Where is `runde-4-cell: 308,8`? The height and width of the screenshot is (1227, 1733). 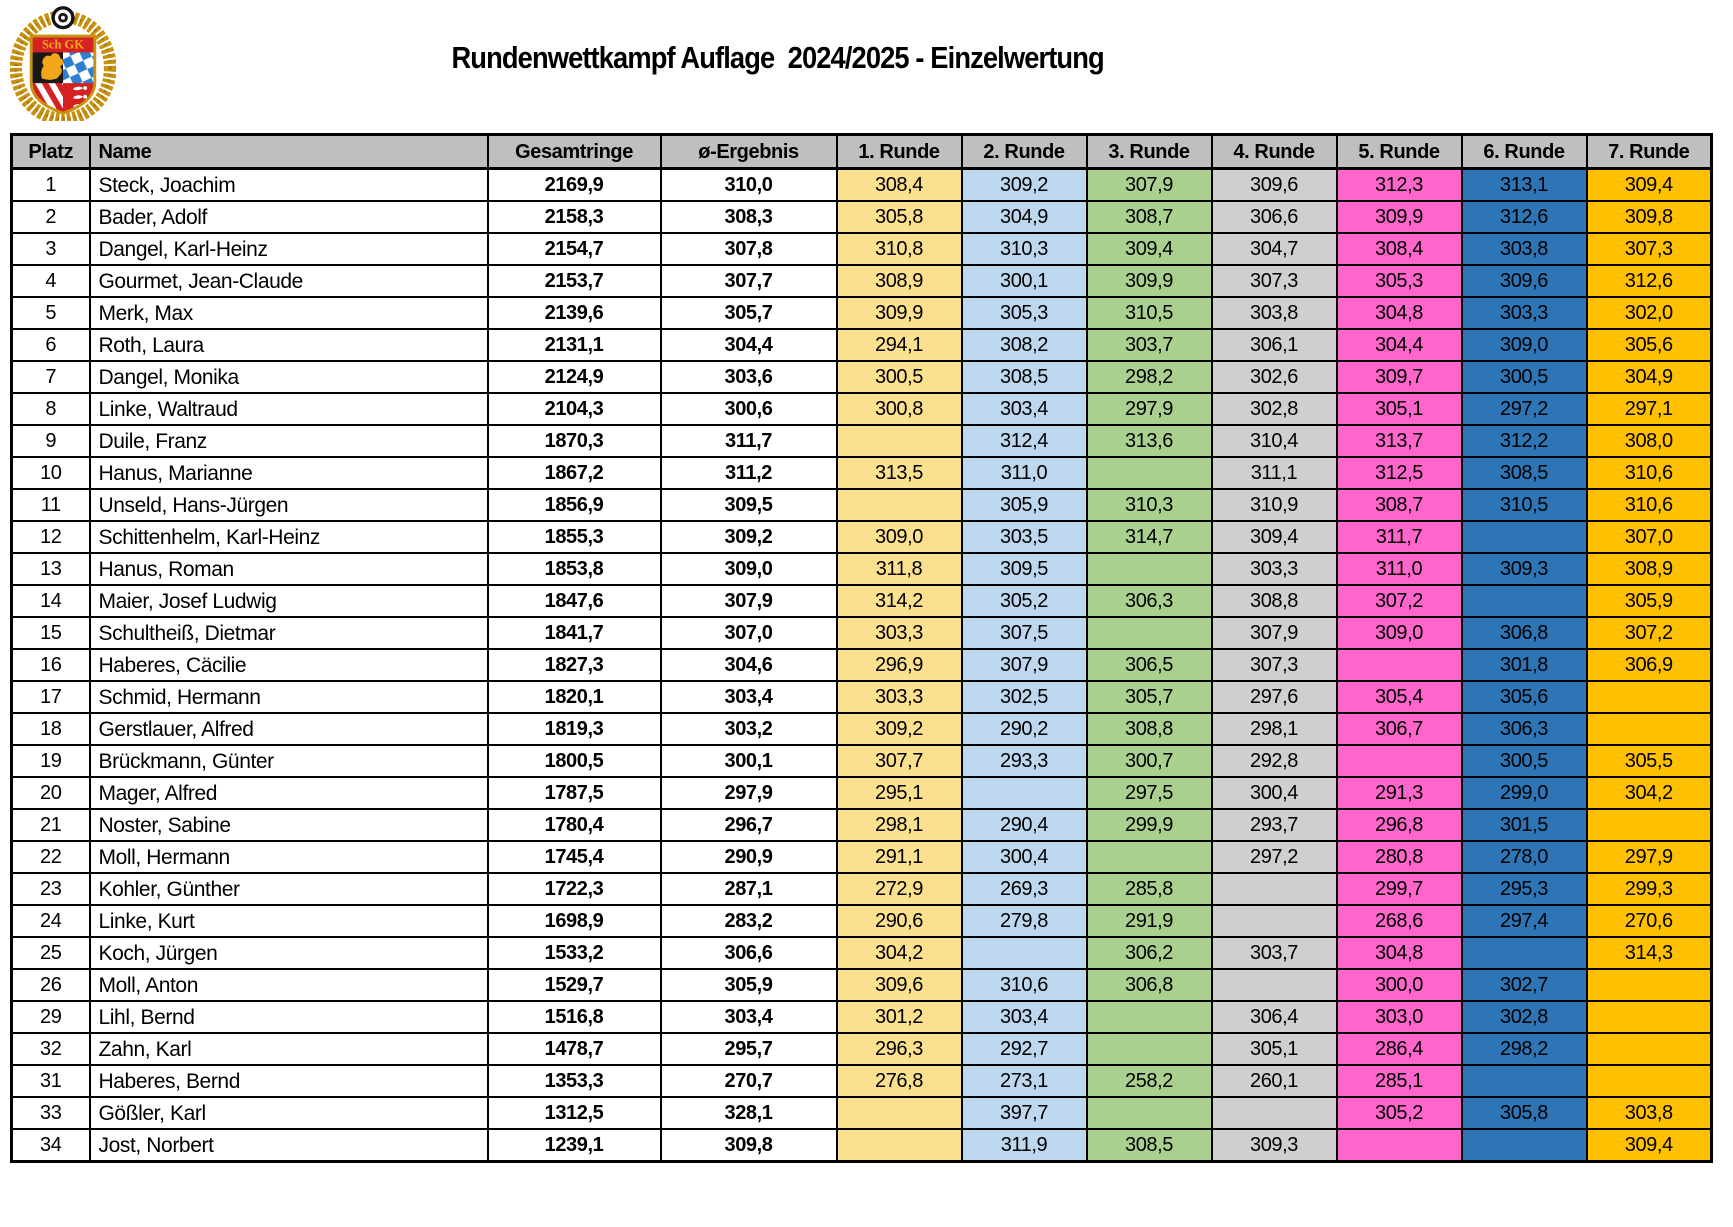 runde-4-cell: 308,8 is located at coordinates (1274, 601).